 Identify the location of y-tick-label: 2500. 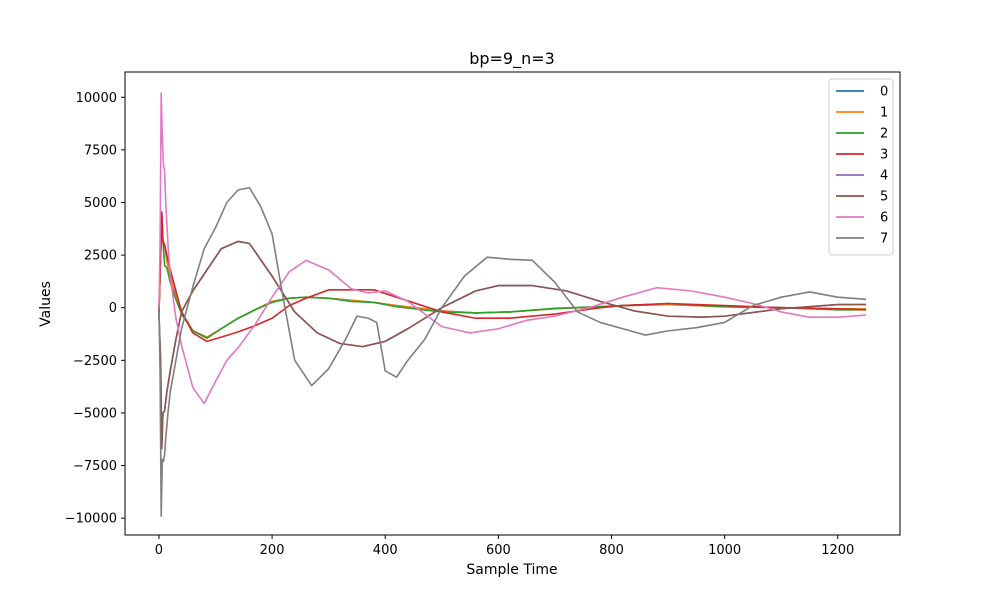
(100, 256).